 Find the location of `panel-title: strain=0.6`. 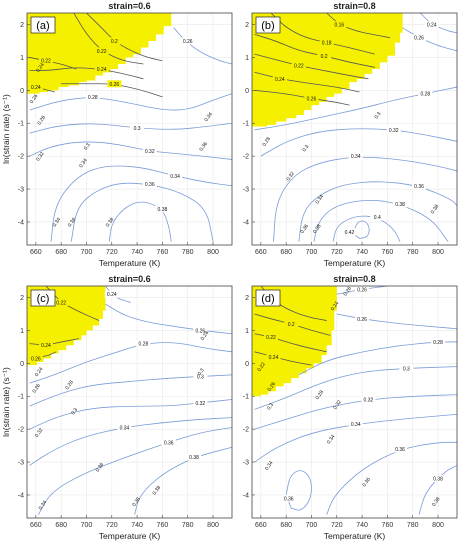

panel-title: strain=0.6 is located at coordinates (129, 279).